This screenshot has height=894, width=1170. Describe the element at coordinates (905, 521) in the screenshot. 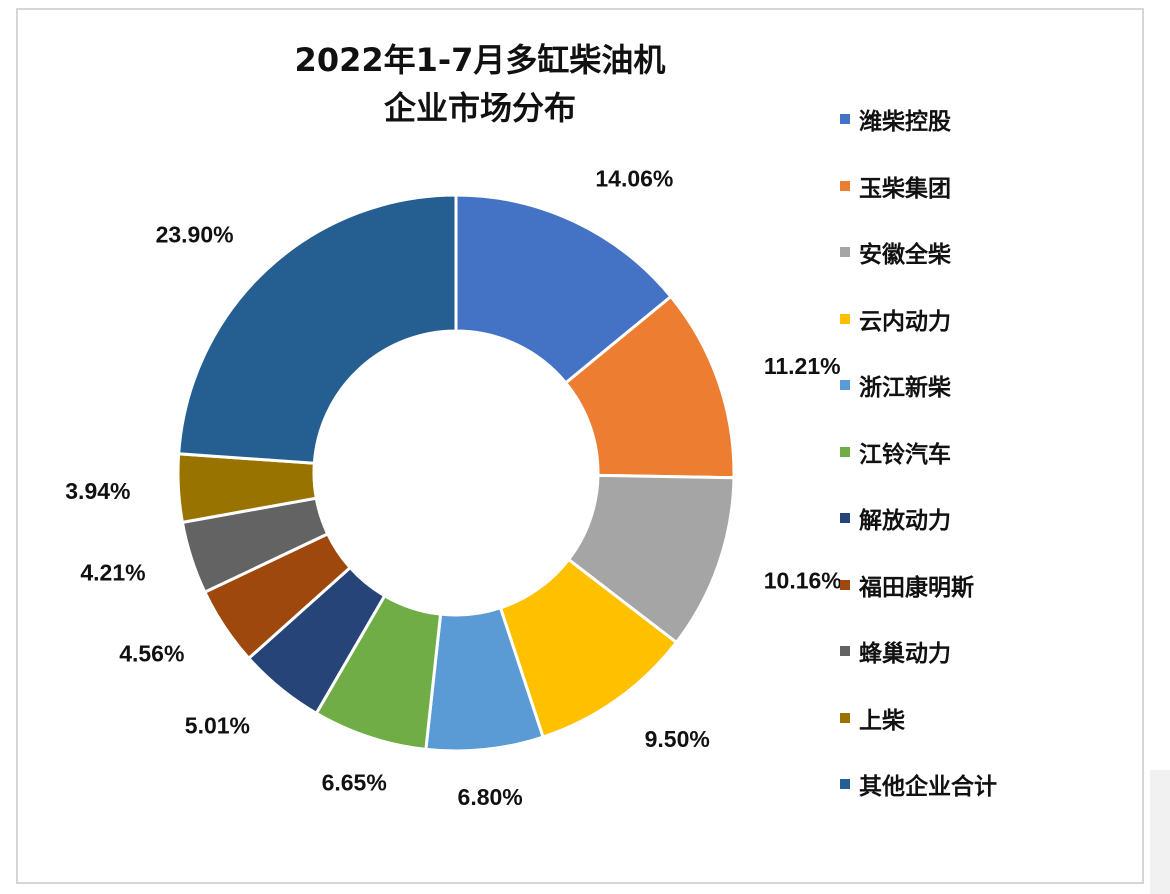

I see `legend-label: 解放动力` at that location.